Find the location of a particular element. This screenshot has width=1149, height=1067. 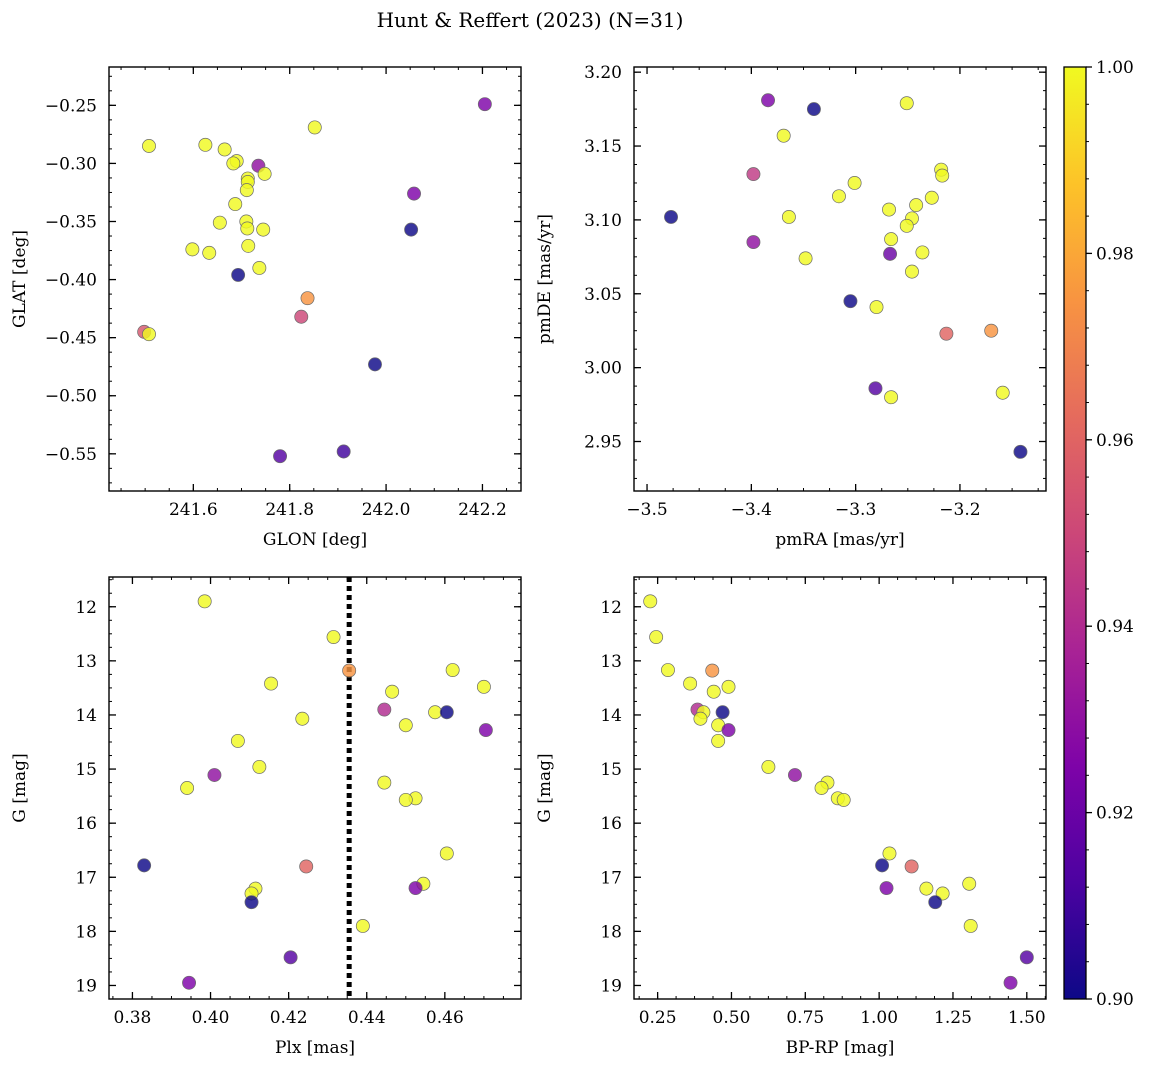

y-tick-label: 3.10 is located at coordinates (603, 221).